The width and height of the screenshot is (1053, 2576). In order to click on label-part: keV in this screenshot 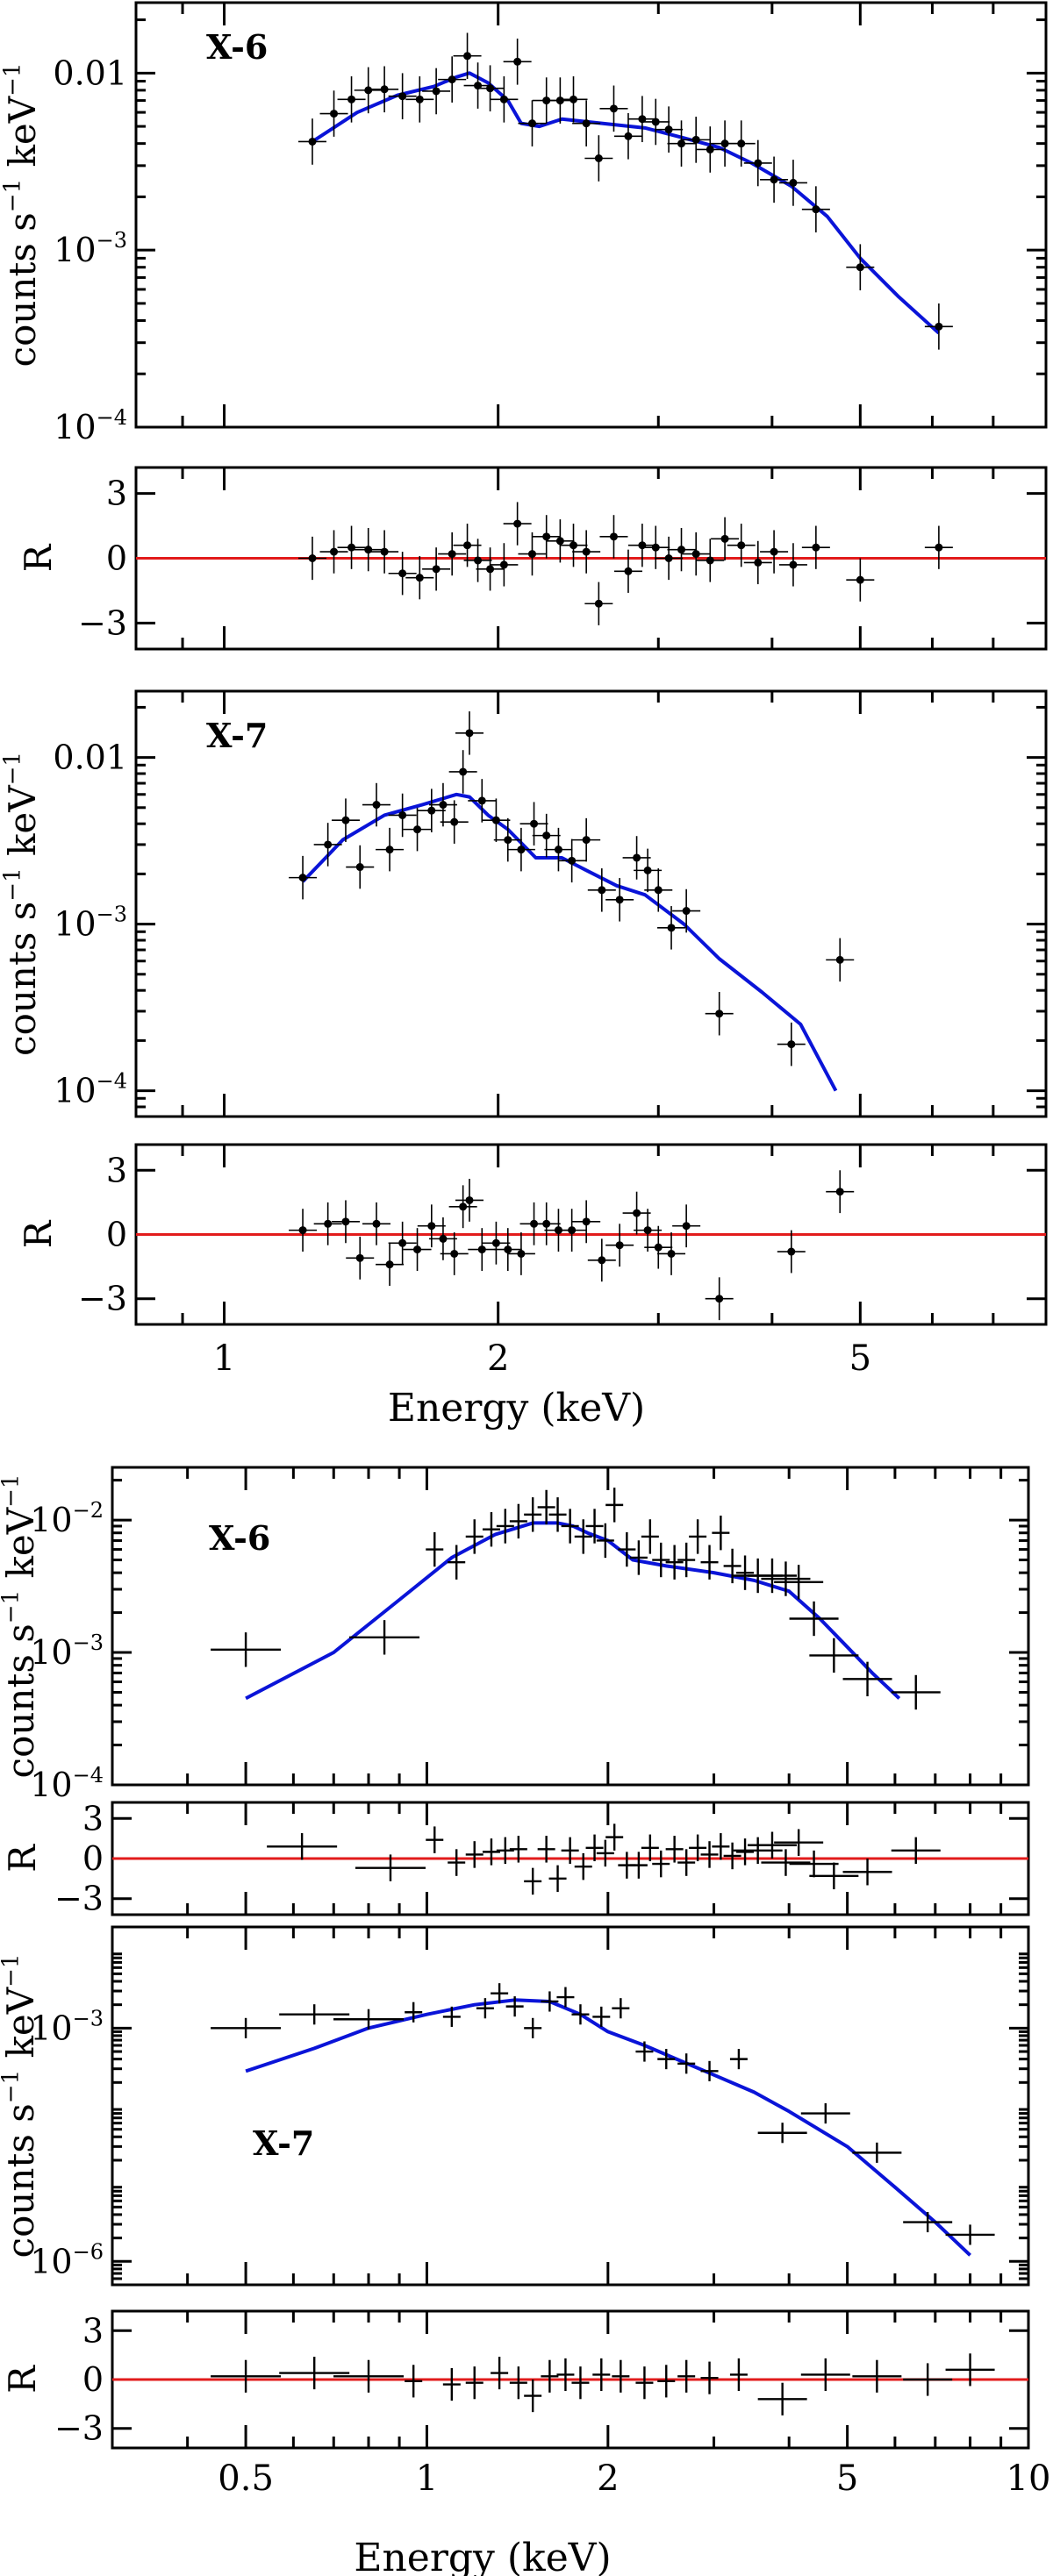, I will do `click(21, 1549)`.